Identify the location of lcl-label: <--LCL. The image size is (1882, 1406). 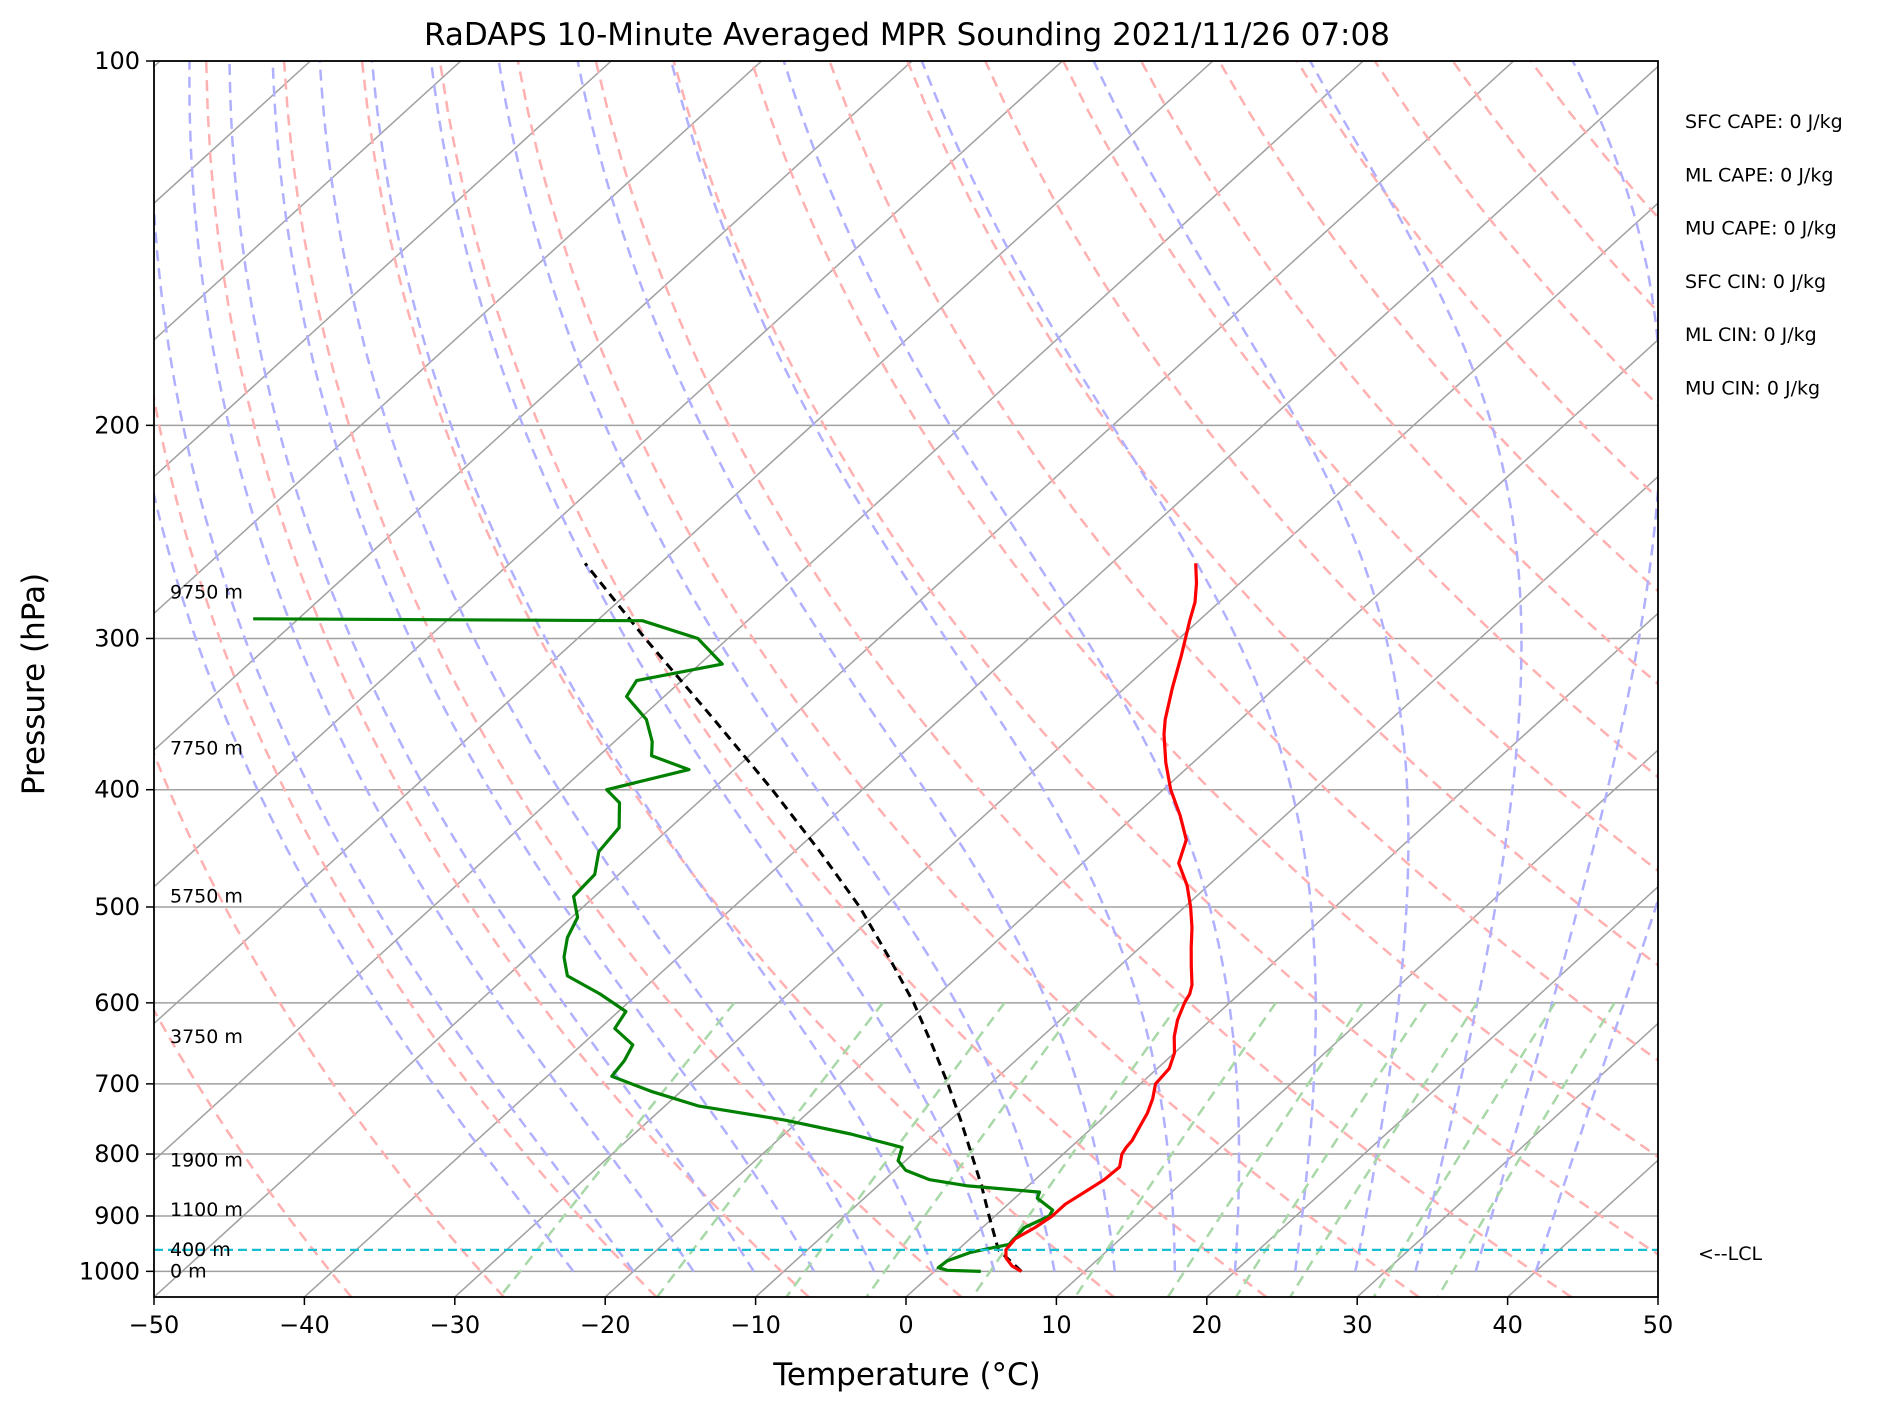
(1730, 1254).